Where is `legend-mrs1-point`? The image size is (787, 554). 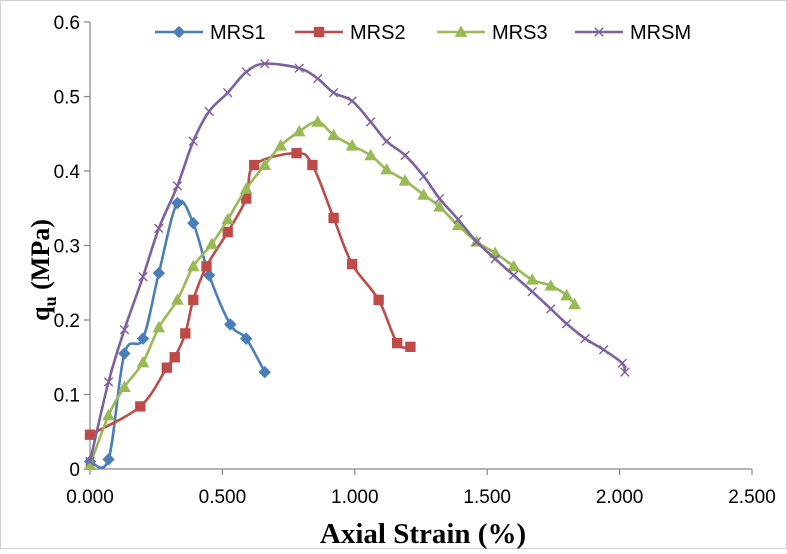 legend-mrs1-point is located at coordinates (179, 32).